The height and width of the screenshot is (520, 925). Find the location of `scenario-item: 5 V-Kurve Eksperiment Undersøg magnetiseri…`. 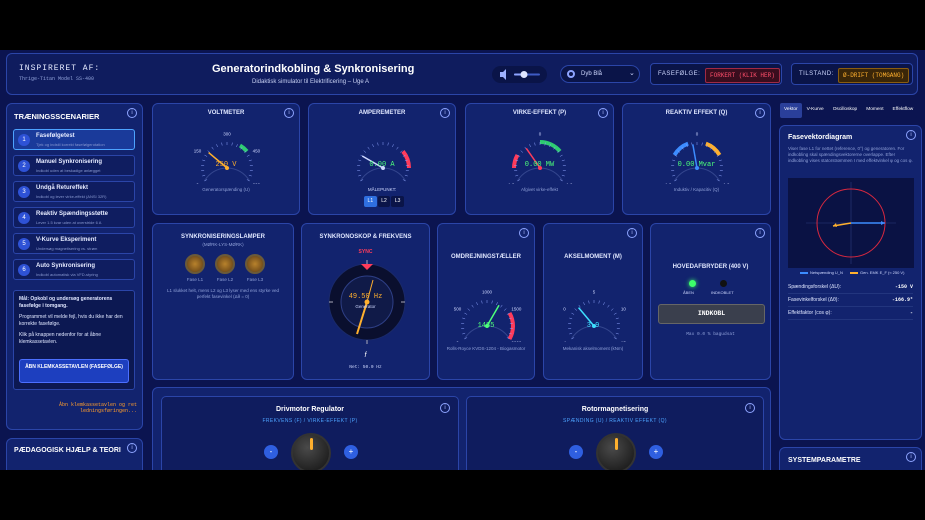

scenario-item: 5 V-Kurve Eksperiment Undersøg magnetiseri… is located at coordinates (74, 243).